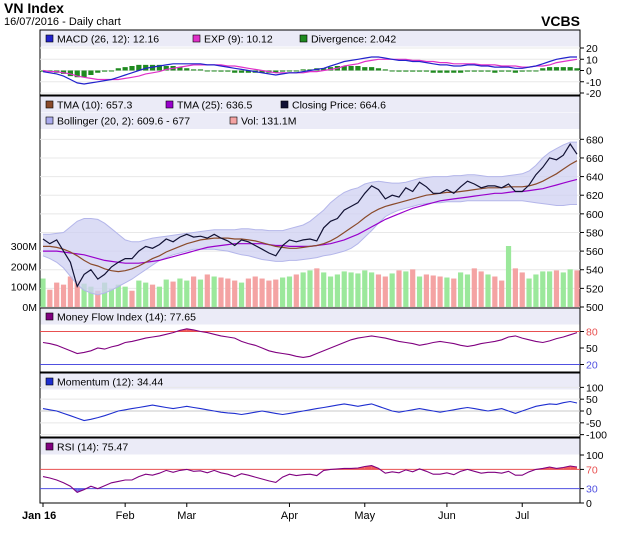 This screenshot has width=620, height=535. Describe the element at coordinates (447, 516) in the screenshot. I see `x-tick-5: Jun` at that location.